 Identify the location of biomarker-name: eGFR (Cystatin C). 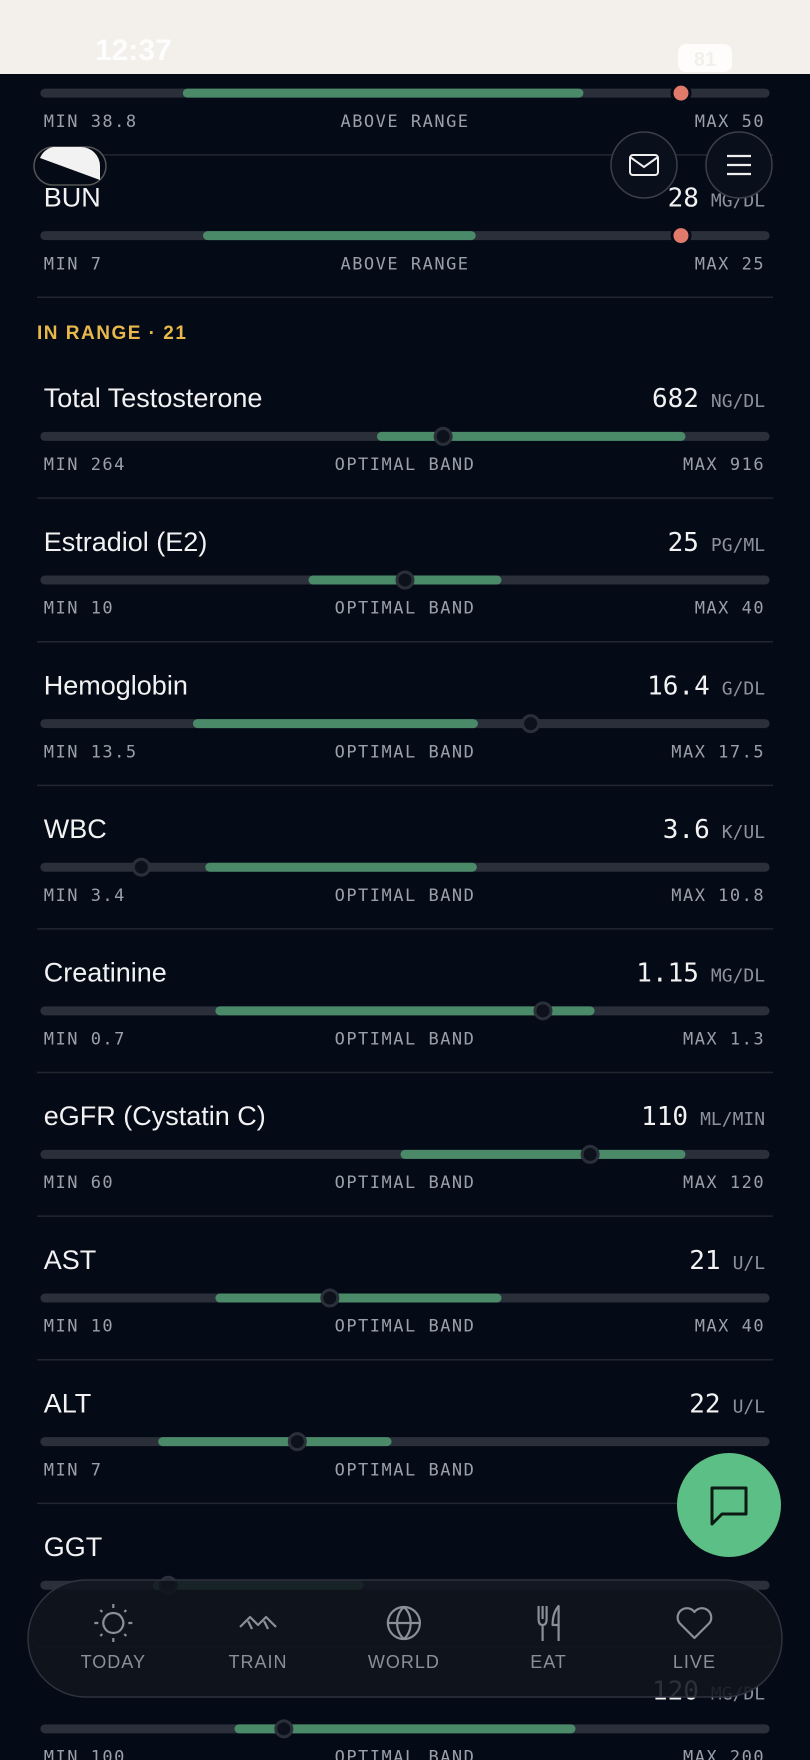
(155, 1116).